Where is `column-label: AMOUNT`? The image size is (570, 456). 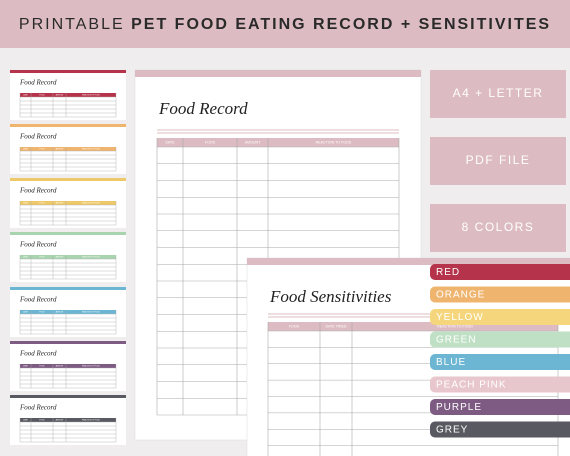 column-label: AMOUNT is located at coordinates (253, 142).